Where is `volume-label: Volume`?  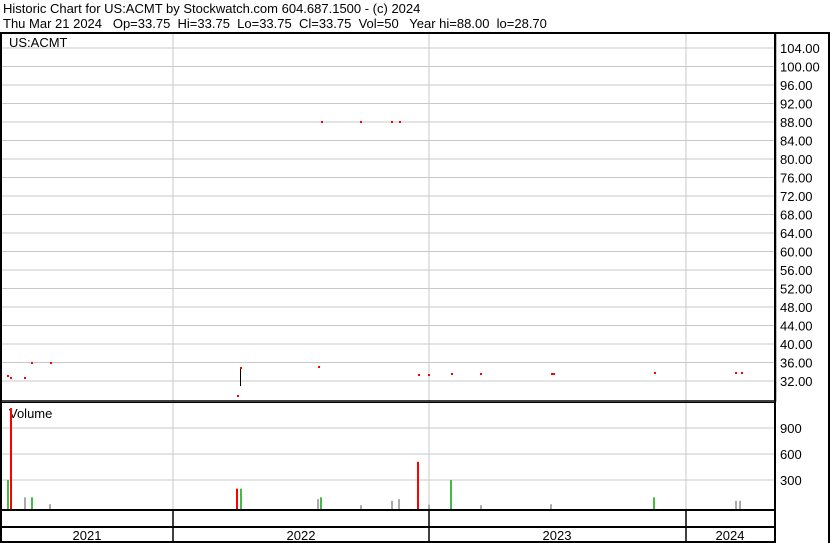
volume-label: Volume is located at coordinates (30, 413).